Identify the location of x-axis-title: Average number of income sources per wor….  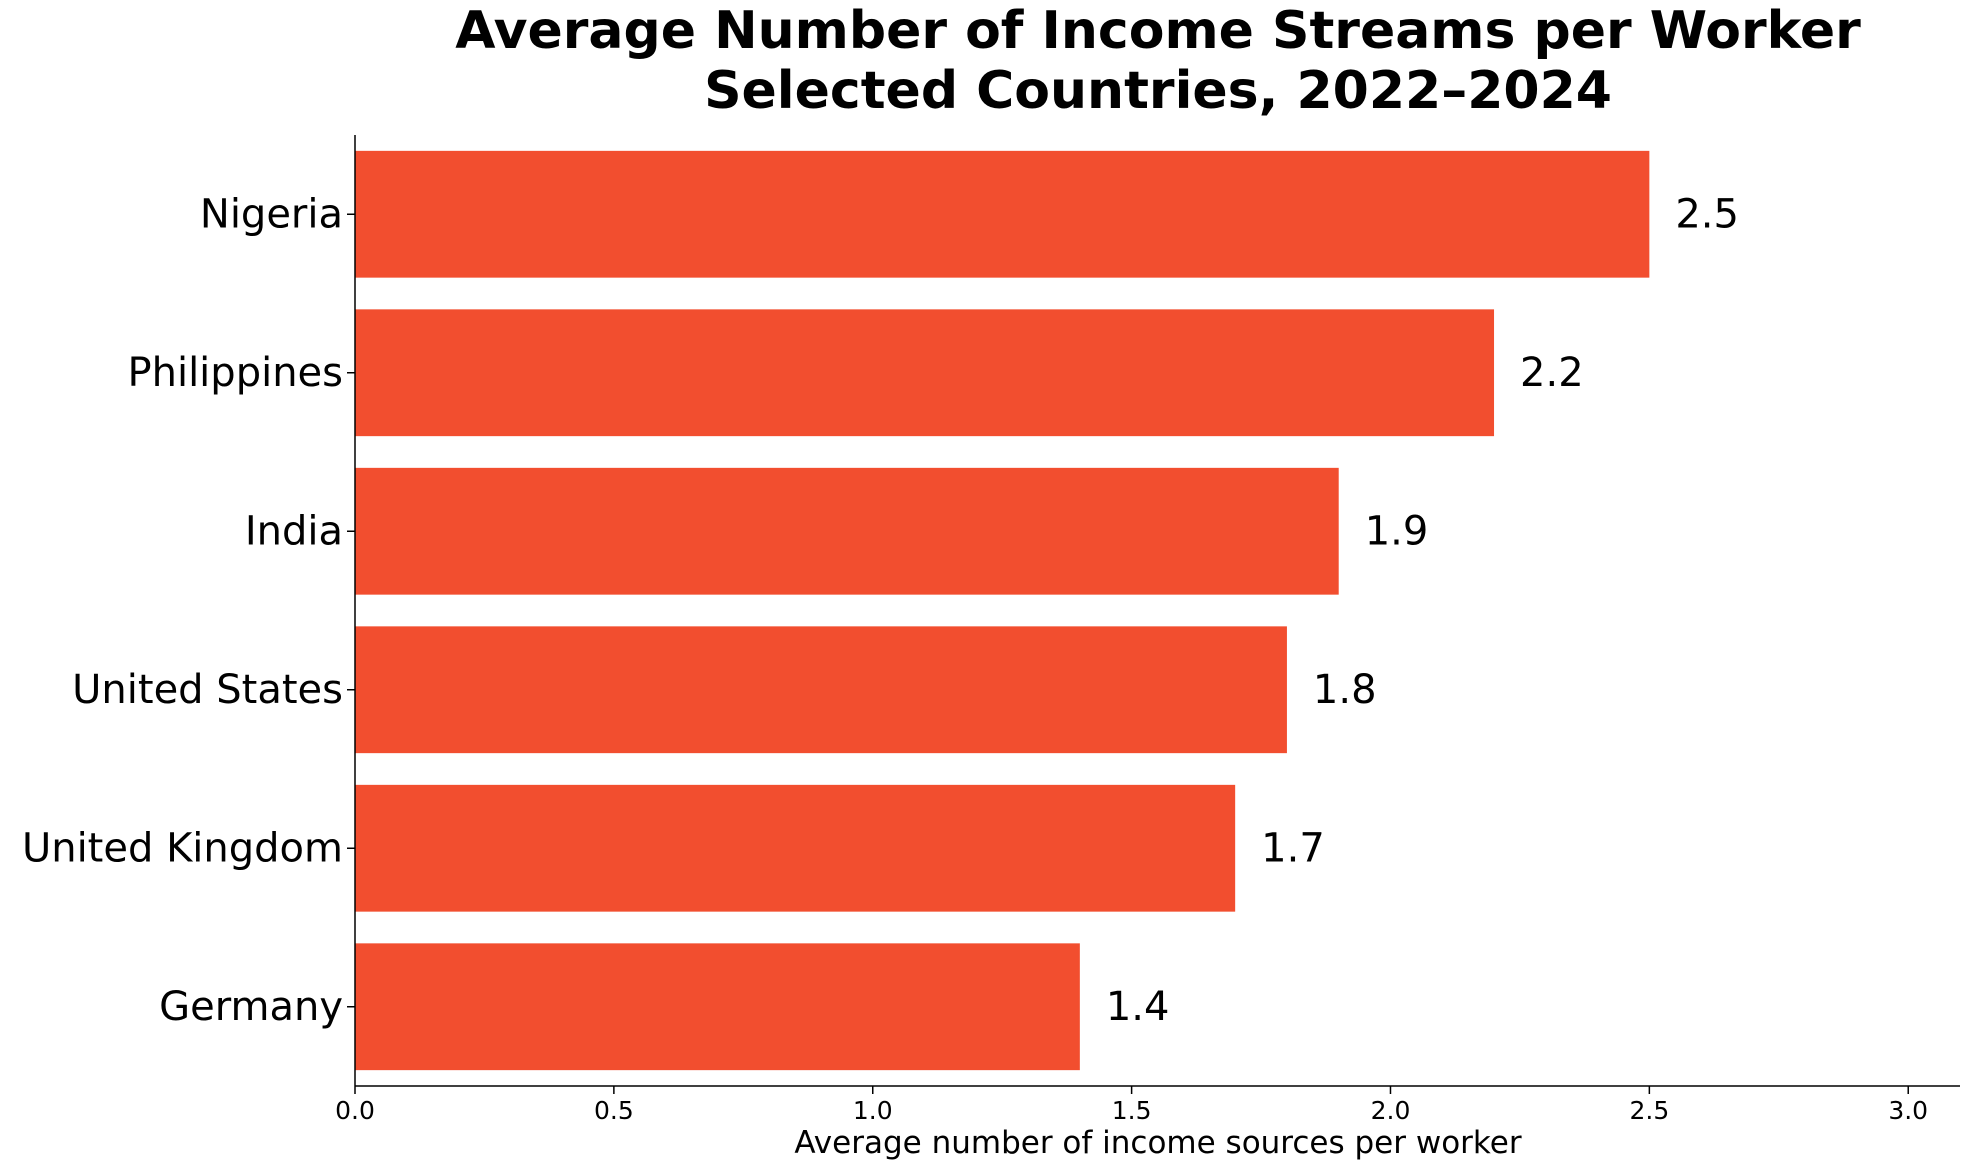
(1157, 1143).